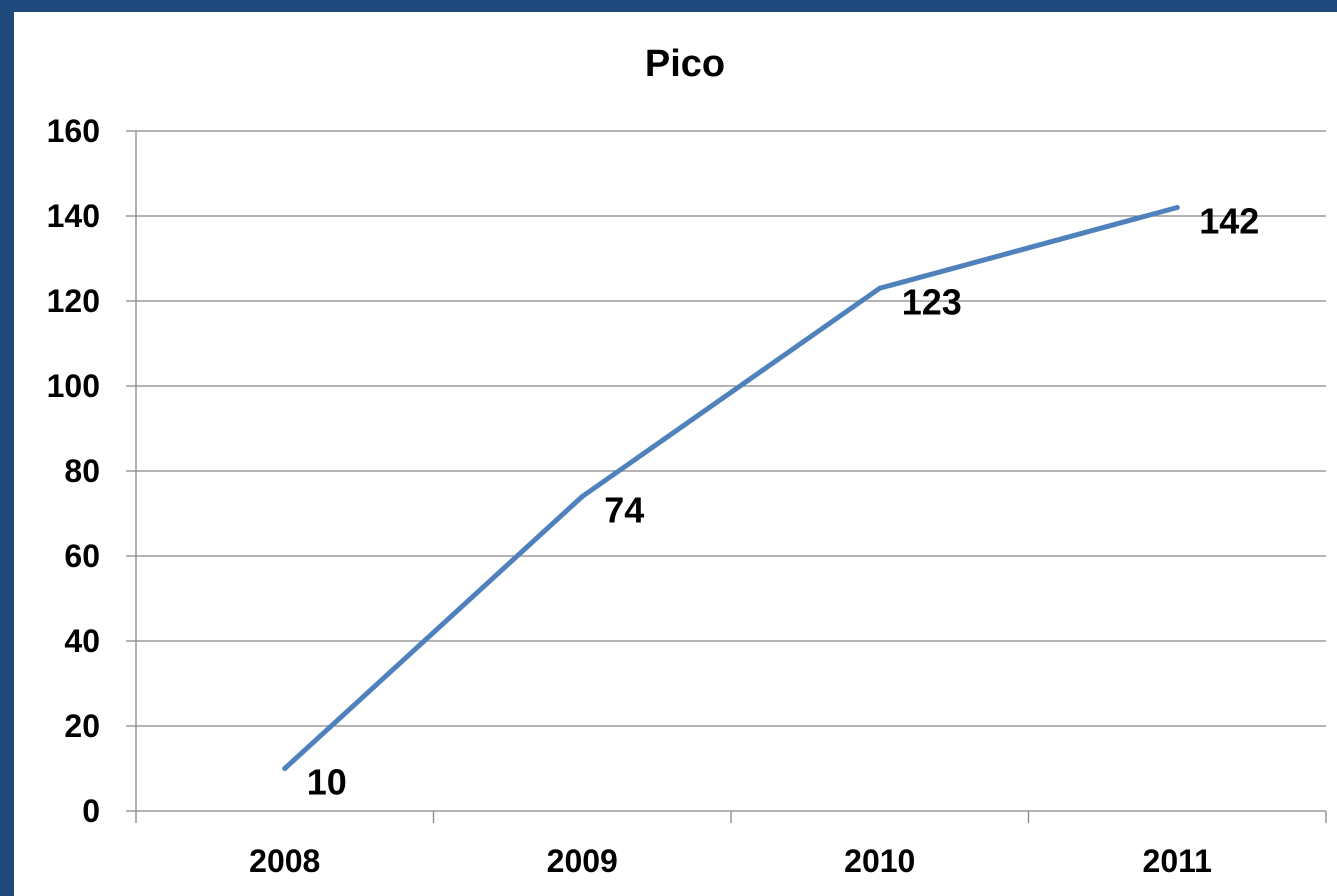 The height and width of the screenshot is (896, 1337). I want to click on y-tick-label: 160, so click(73, 131).